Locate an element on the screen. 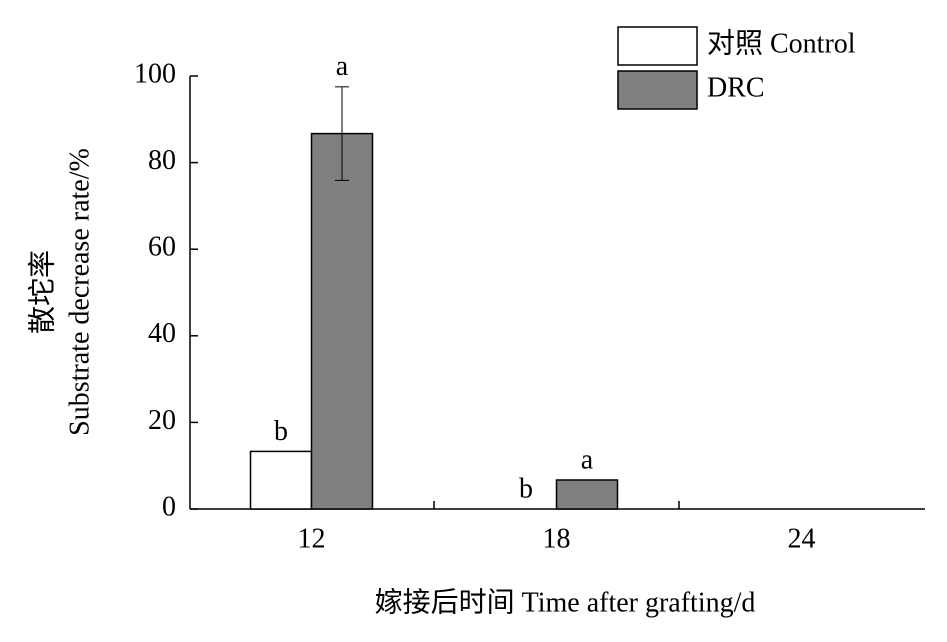  legend-label: DRC is located at coordinates (736, 87).